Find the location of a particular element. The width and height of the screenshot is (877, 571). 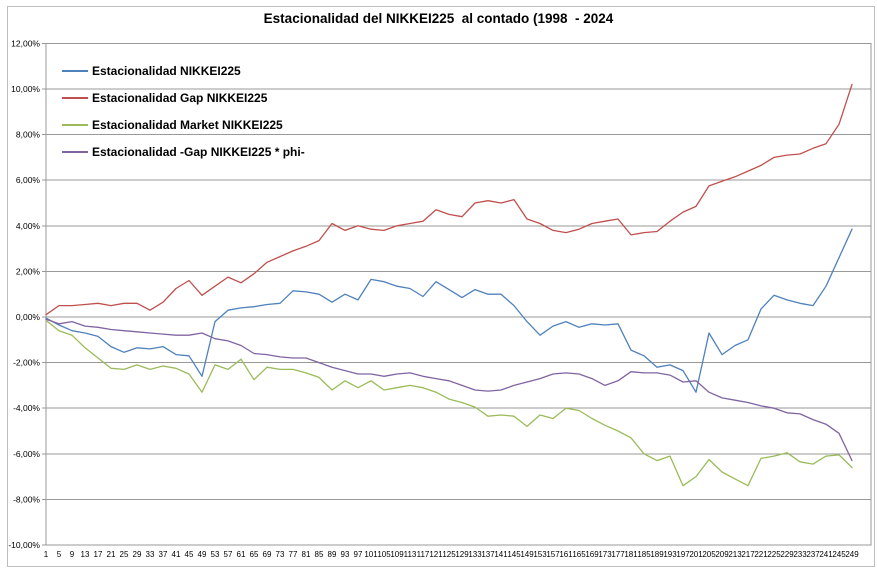

x-tick-label: 241 is located at coordinates (826, 554).